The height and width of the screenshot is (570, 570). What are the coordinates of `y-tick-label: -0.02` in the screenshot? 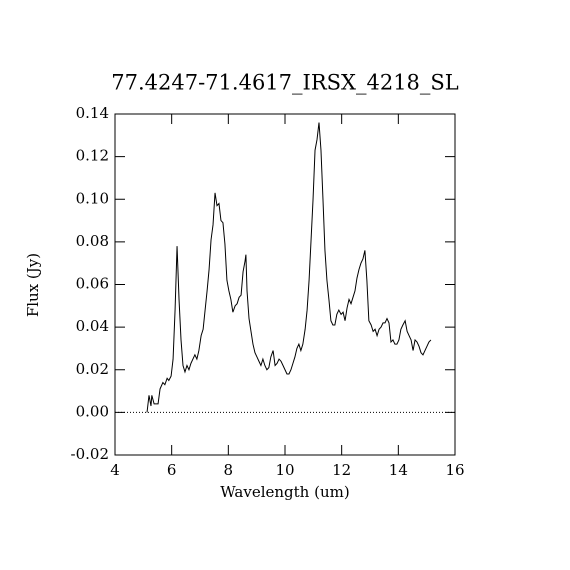 It's located at (90, 454).